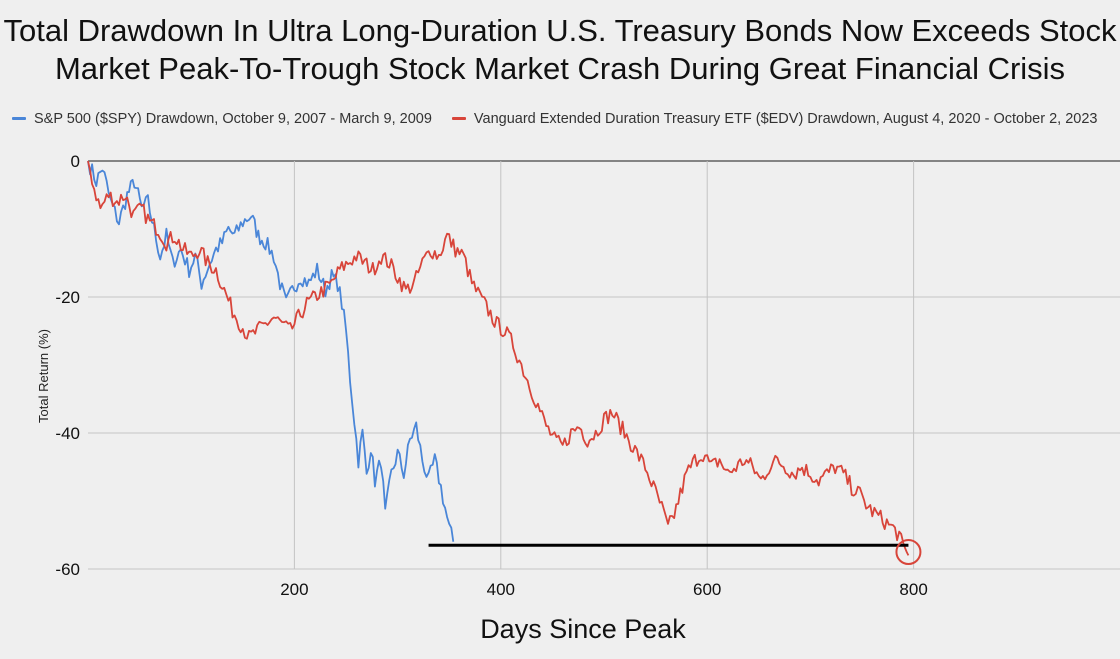 The image size is (1120, 659). What do you see at coordinates (67, 433) in the screenshot?
I see `y-tick-label: -40` at bounding box center [67, 433].